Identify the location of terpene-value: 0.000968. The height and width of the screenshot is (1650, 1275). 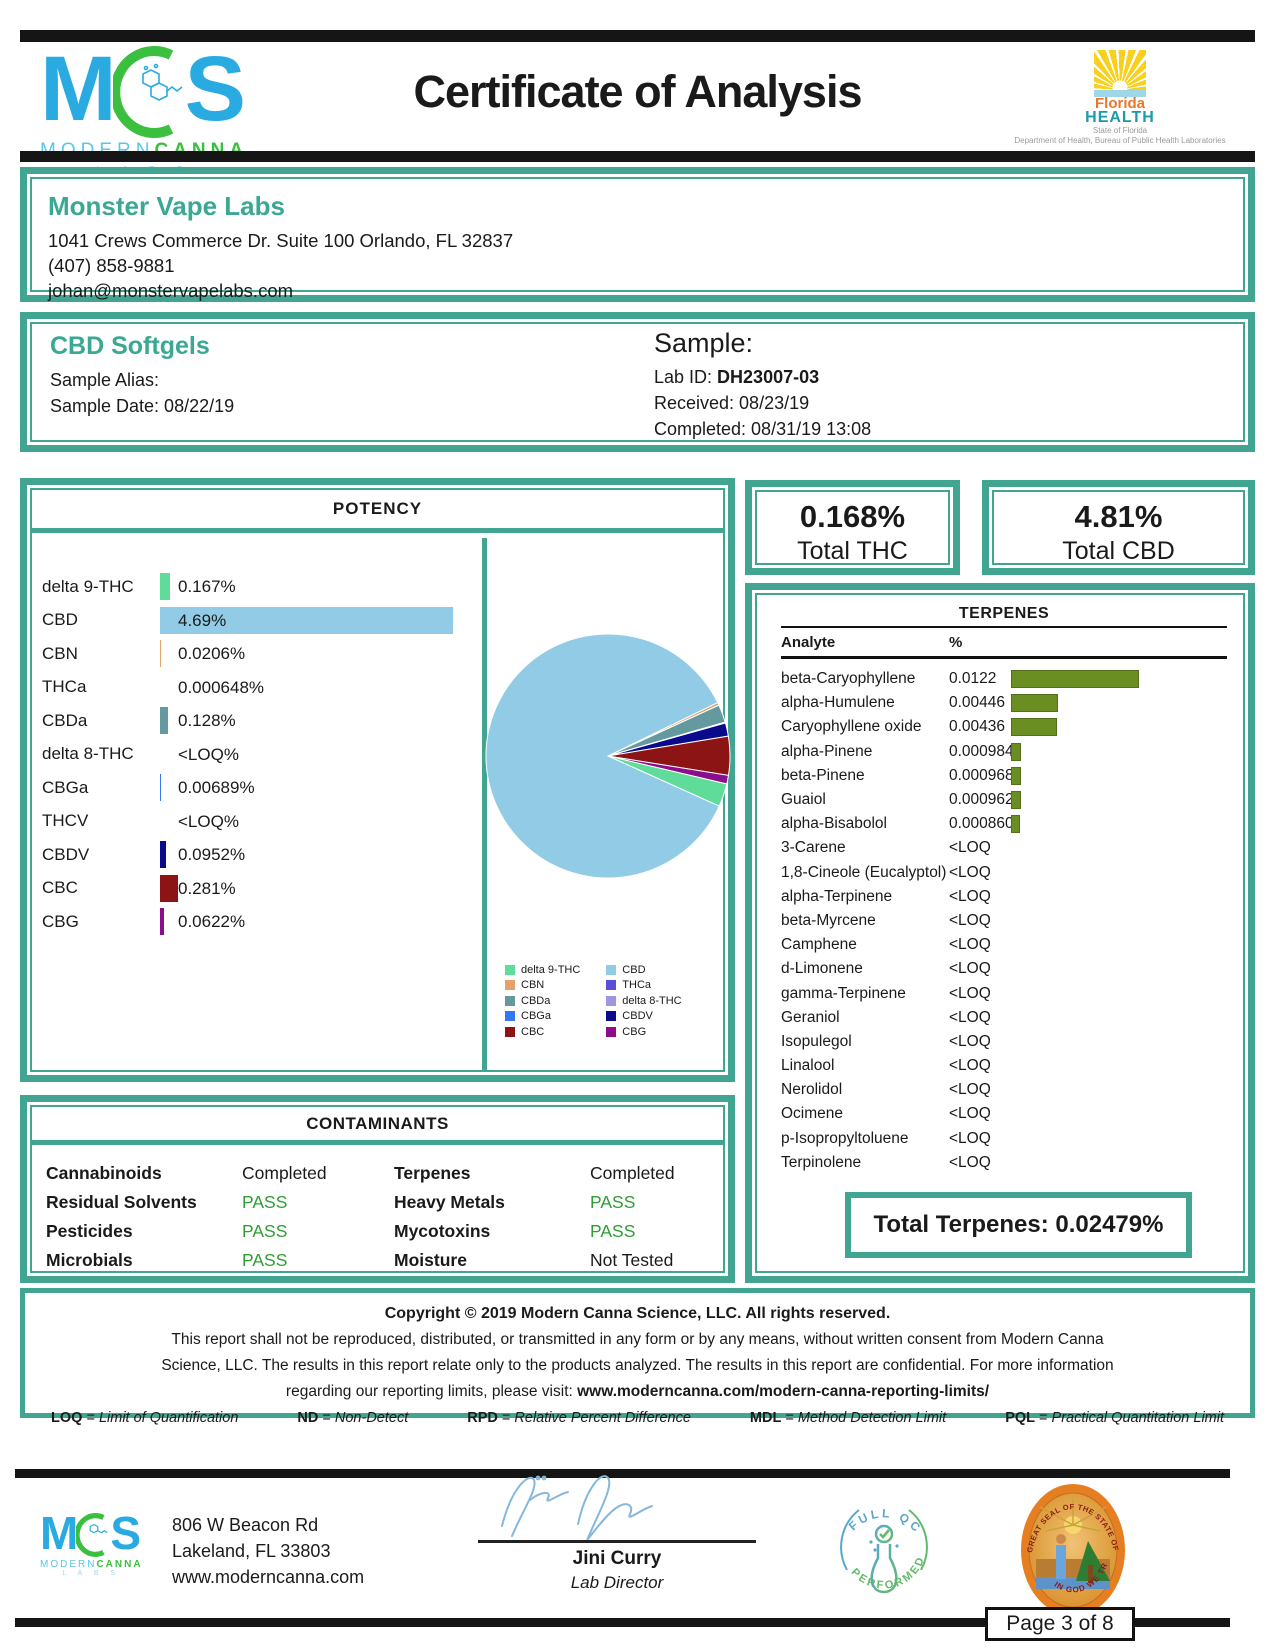
(981, 775).